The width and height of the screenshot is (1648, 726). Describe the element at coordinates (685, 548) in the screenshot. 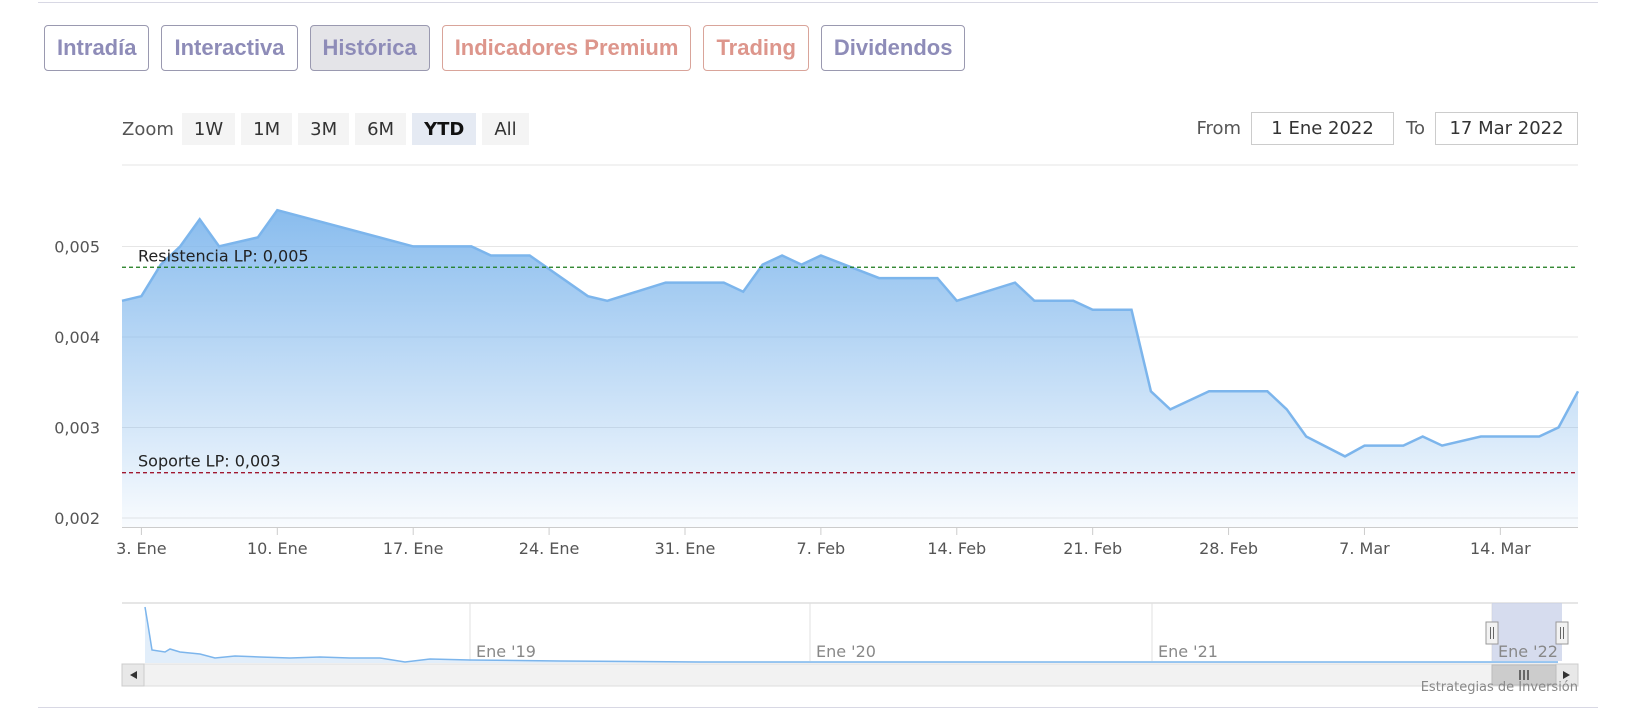

I see `x-tick-label: 31. Ene` at that location.